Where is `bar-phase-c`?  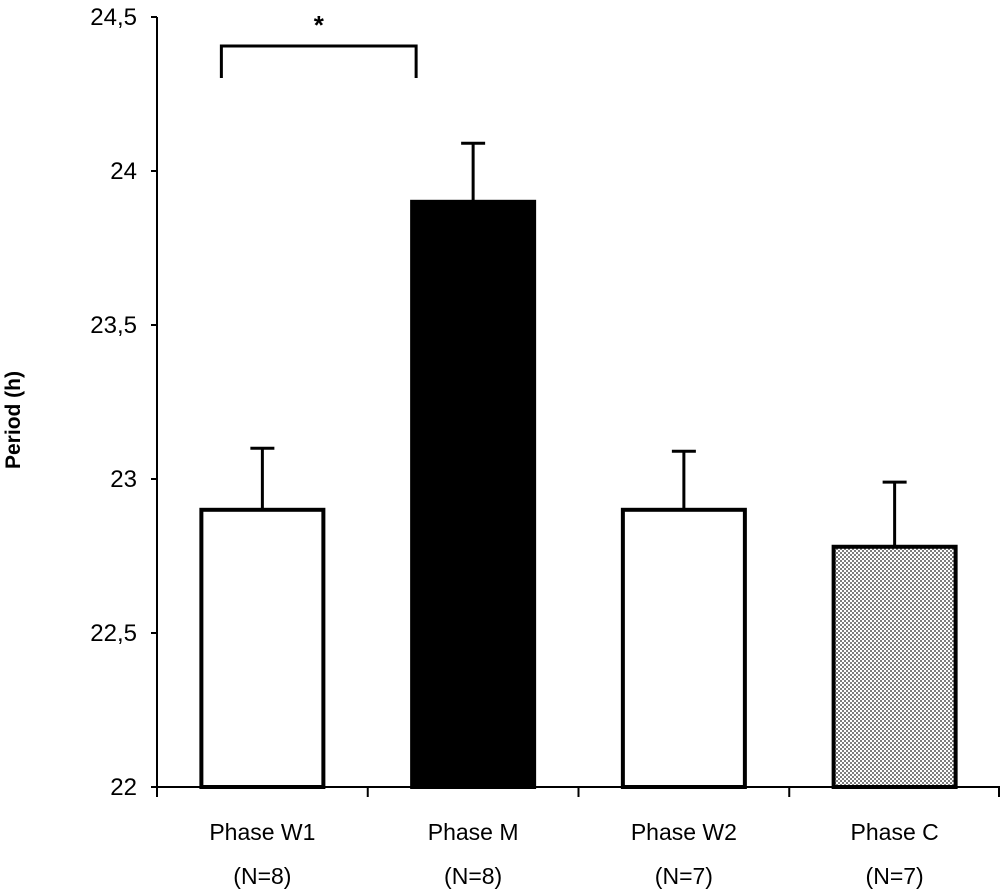 bar-phase-c is located at coordinates (894, 667).